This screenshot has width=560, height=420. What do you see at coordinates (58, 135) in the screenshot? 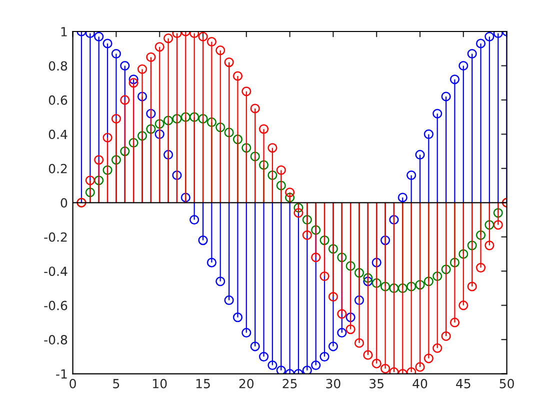
I see `y-tick-label: 0.4` at bounding box center [58, 135].